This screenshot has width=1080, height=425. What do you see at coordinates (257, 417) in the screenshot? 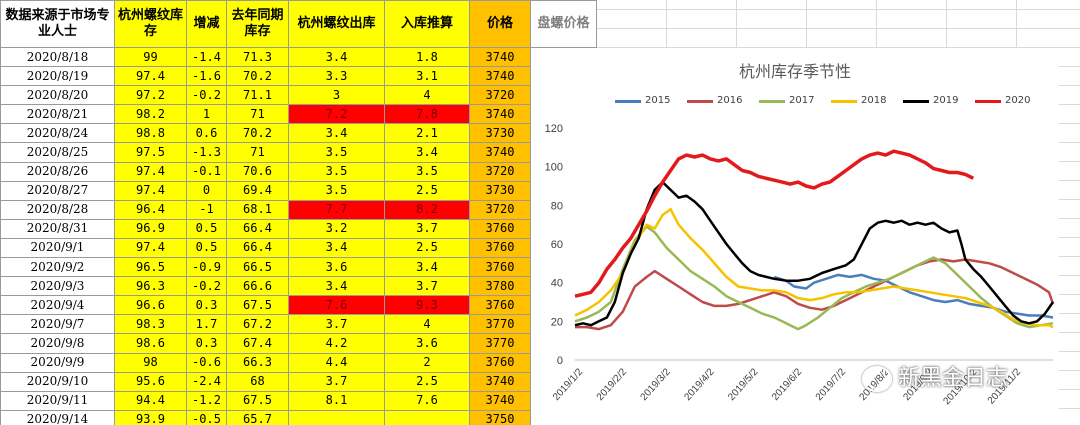
I see `cell-last-year: 65.7` at bounding box center [257, 417].